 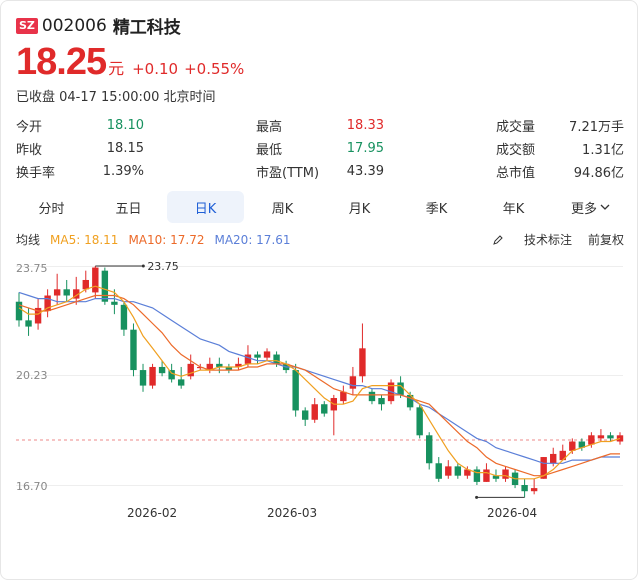 What do you see at coordinates (80, 148) in the screenshot?
I see `stats-col-1: 今开 18.10 昨收 18.15 换手率 1.39%` at bounding box center [80, 148].